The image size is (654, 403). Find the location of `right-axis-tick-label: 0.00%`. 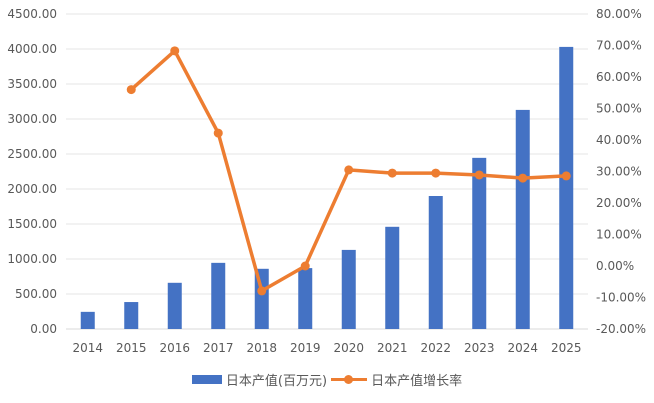

right-axis-tick-label: 0.00% is located at coordinates (615, 266).